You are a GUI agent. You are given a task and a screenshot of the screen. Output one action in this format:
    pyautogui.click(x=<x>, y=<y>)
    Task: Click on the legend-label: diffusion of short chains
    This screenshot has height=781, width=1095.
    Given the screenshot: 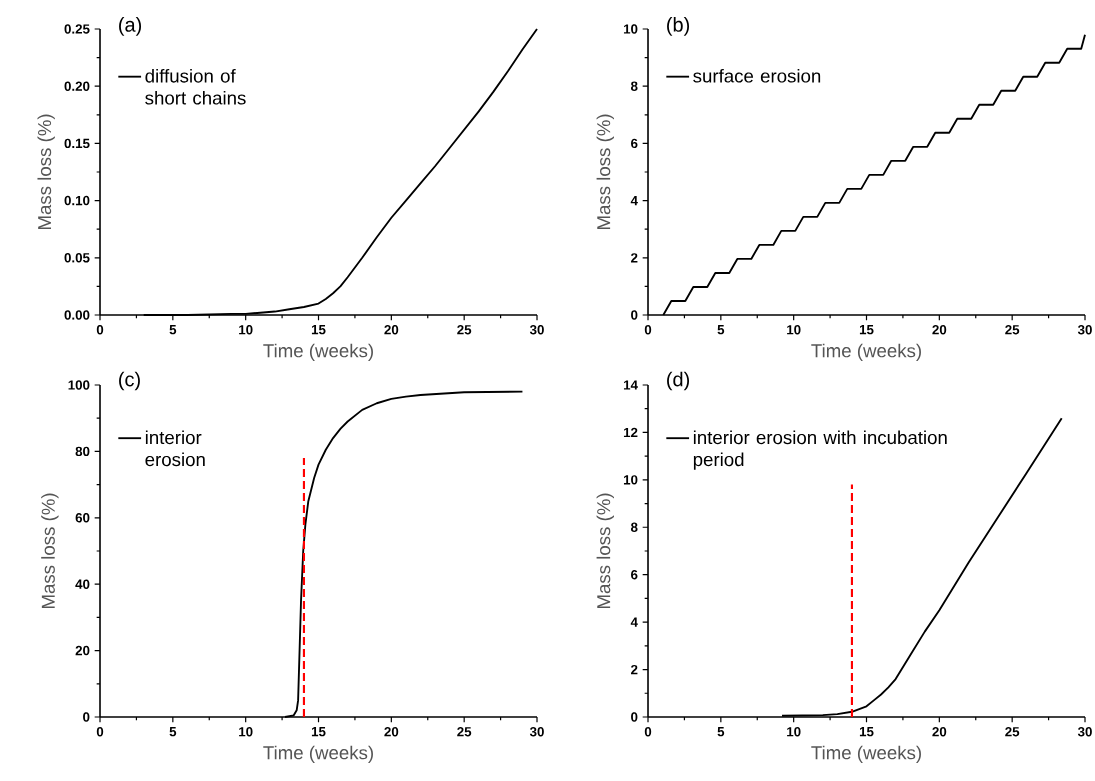 What is the action you would take?
    pyautogui.click(x=195, y=86)
    